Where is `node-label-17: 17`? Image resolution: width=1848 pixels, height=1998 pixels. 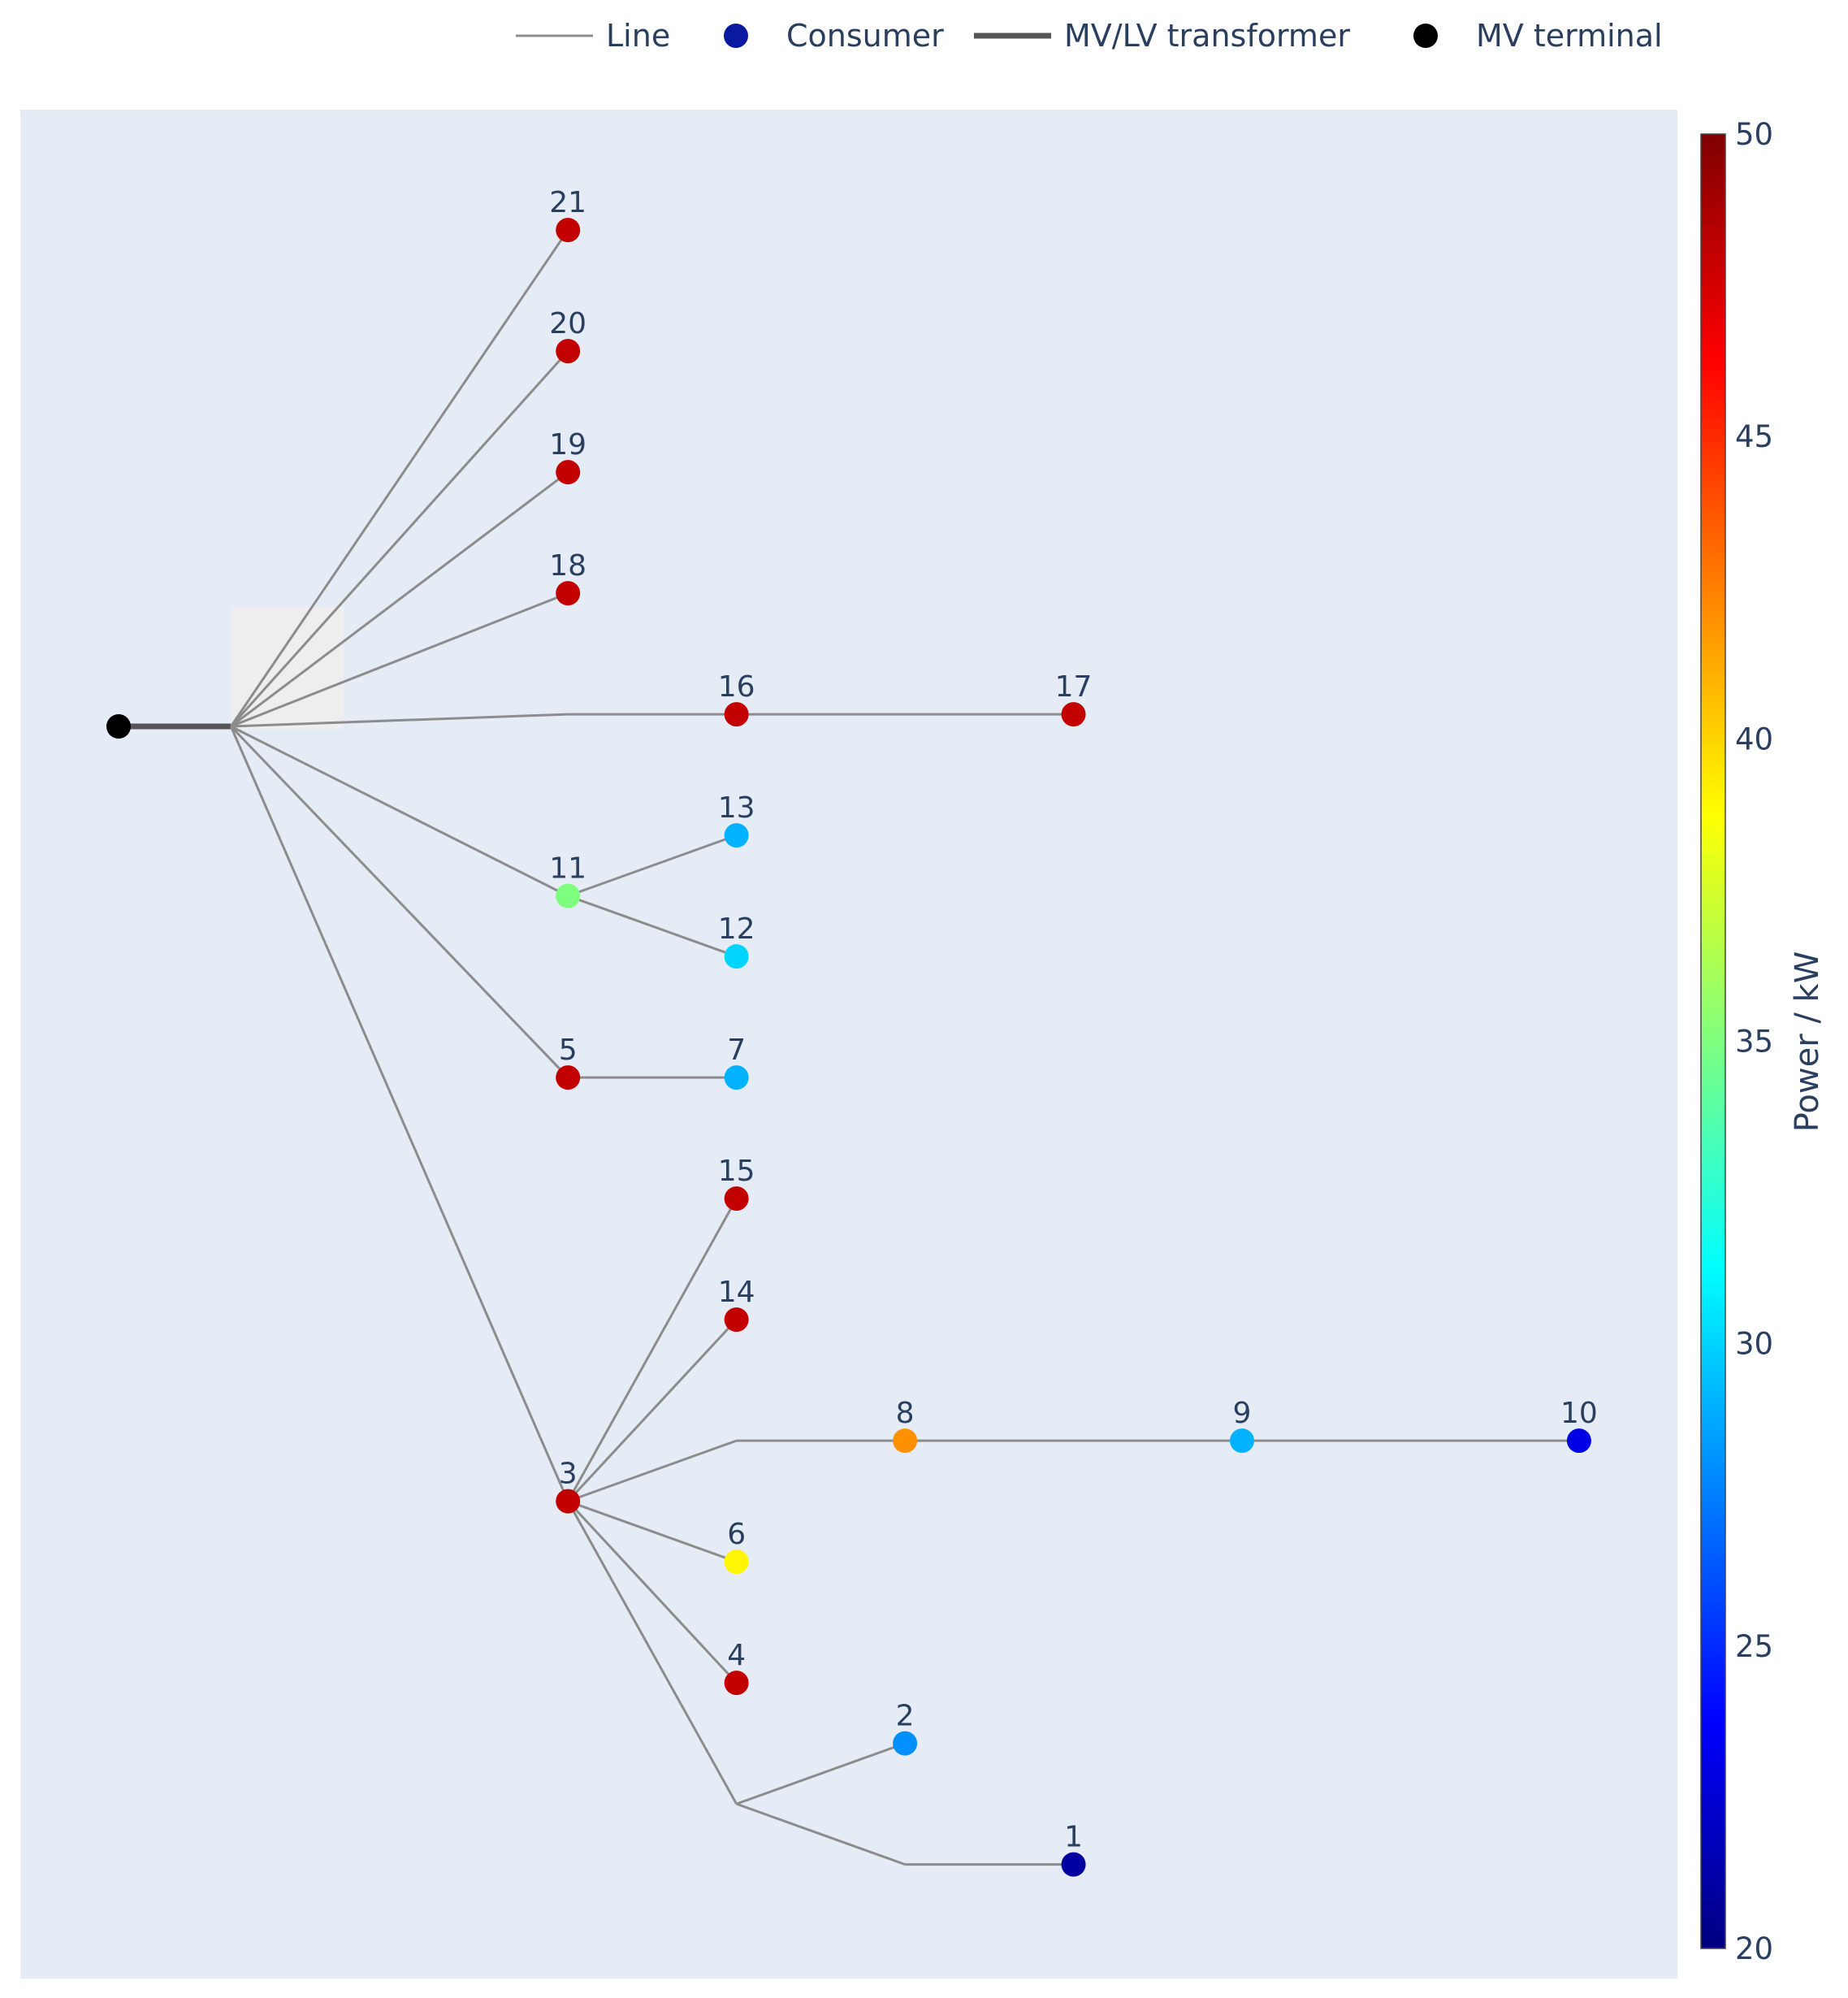 node-label-17: 17 is located at coordinates (1074, 687).